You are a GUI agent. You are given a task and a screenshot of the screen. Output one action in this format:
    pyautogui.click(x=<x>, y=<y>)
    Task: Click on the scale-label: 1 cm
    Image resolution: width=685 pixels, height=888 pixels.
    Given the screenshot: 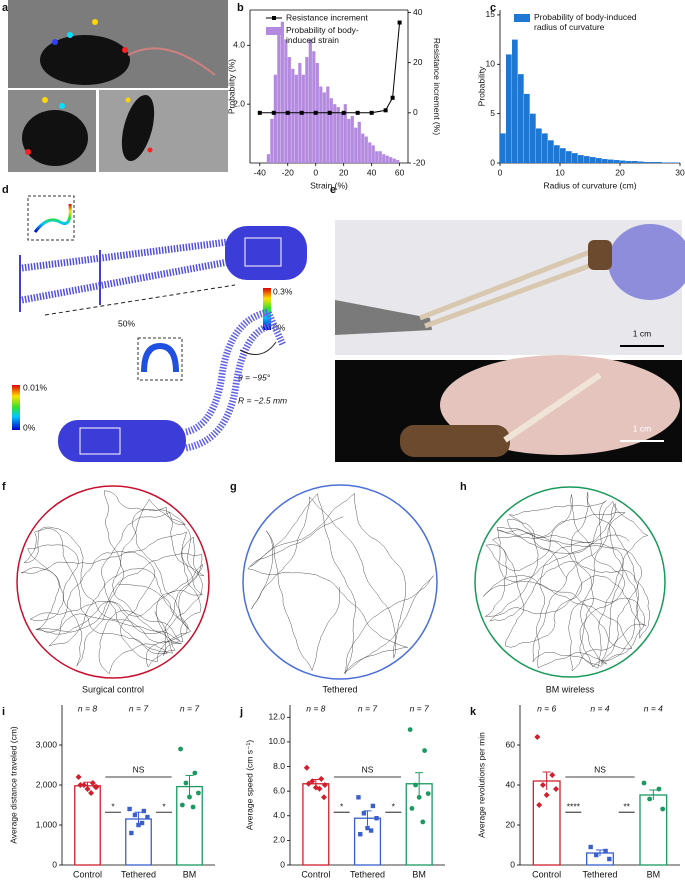 What is the action you would take?
    pyautogui.click(x=642, y=333)
    